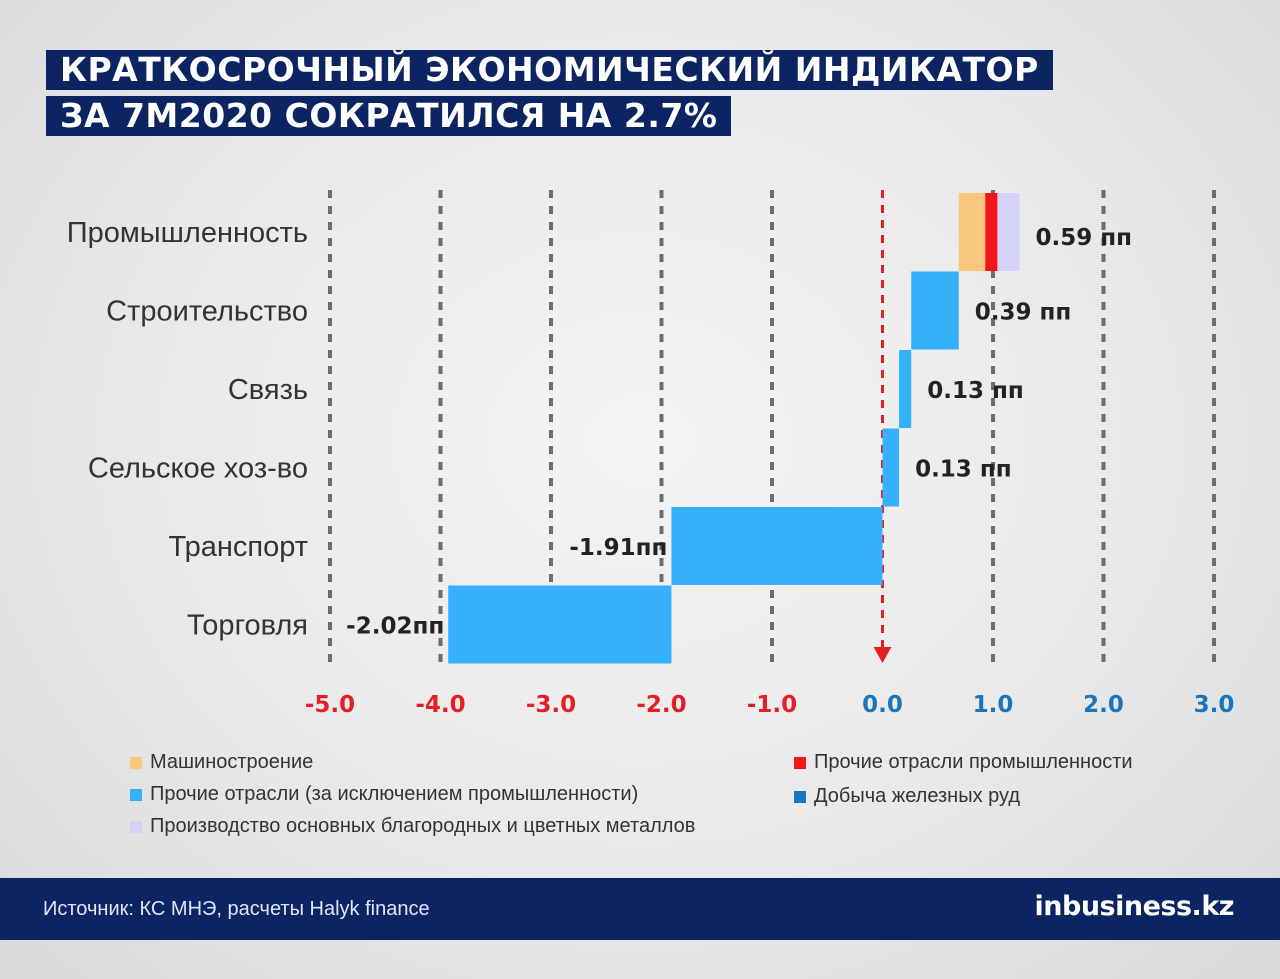  What do you see at coordinates (993, 705) in the screenshot?
I see `x-tick-label: 1.0` at bounding box center [993, 705].